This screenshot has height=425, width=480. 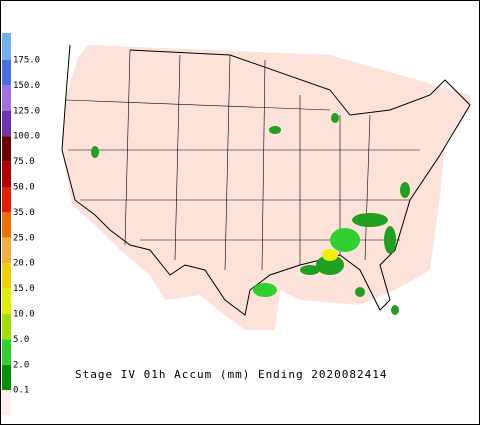 I want to click on legend-label: 125.0, so click(x=26, y=111).